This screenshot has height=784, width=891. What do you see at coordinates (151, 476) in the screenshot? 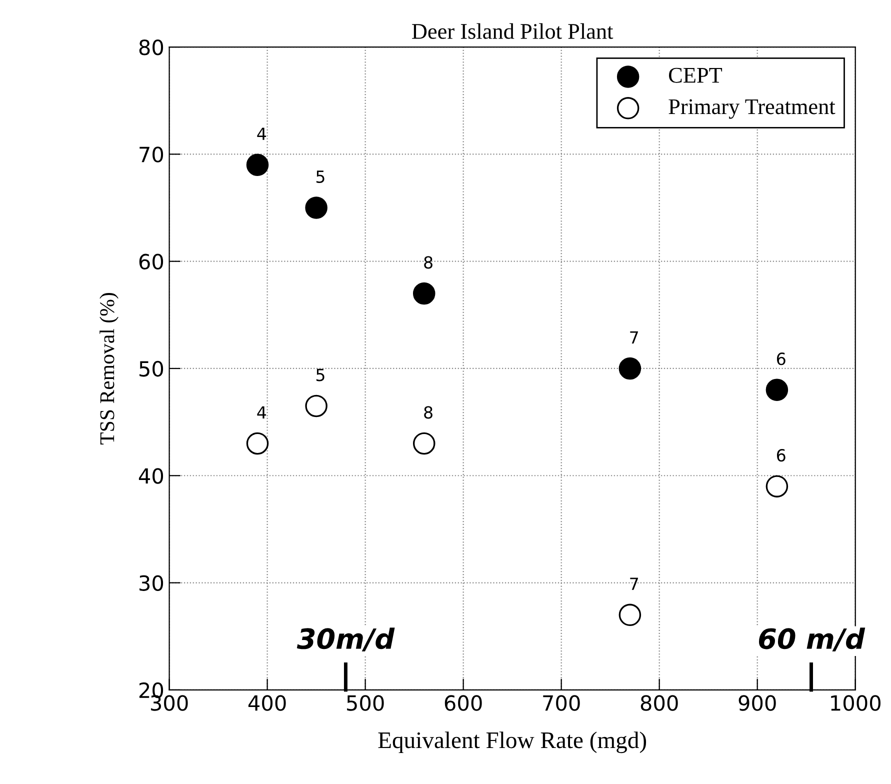
I see `y-tick-label: 40` at bounding box center [151, 476].